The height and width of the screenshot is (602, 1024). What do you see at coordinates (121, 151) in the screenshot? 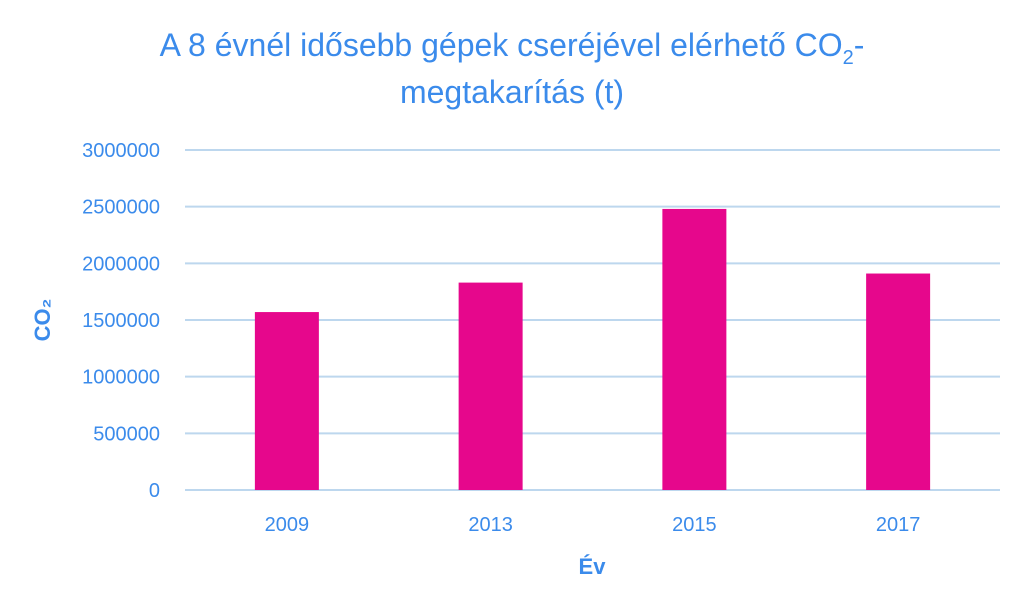
I see `y-tick-label: 3000000` at bounding box center [121, 151].